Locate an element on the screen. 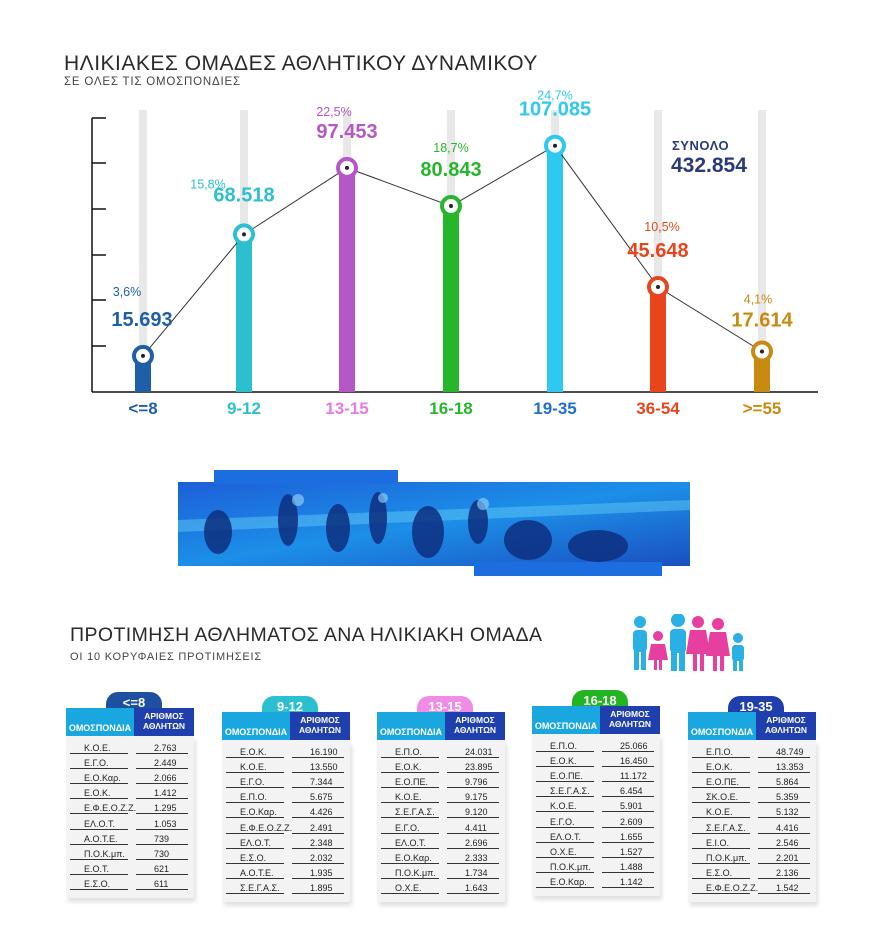 The height and width of the screenshot is (936, 880). value-label: 107.085 is located at coordinates (555, 110).